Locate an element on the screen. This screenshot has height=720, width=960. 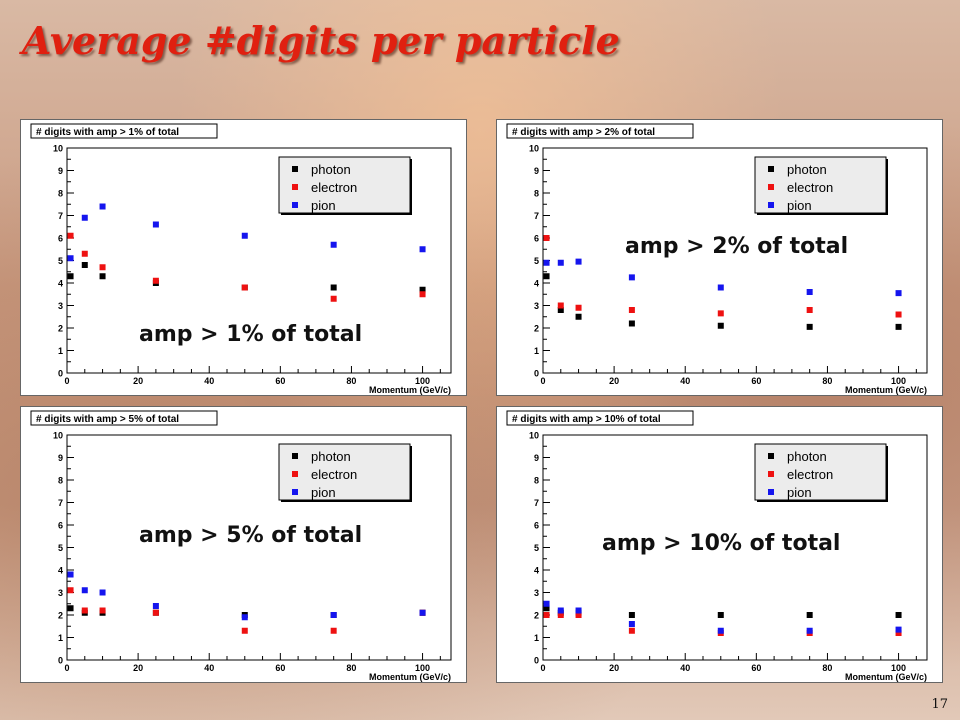
overlay-label-10pct: amp > 10% of total is located at coordinates (721, 543).